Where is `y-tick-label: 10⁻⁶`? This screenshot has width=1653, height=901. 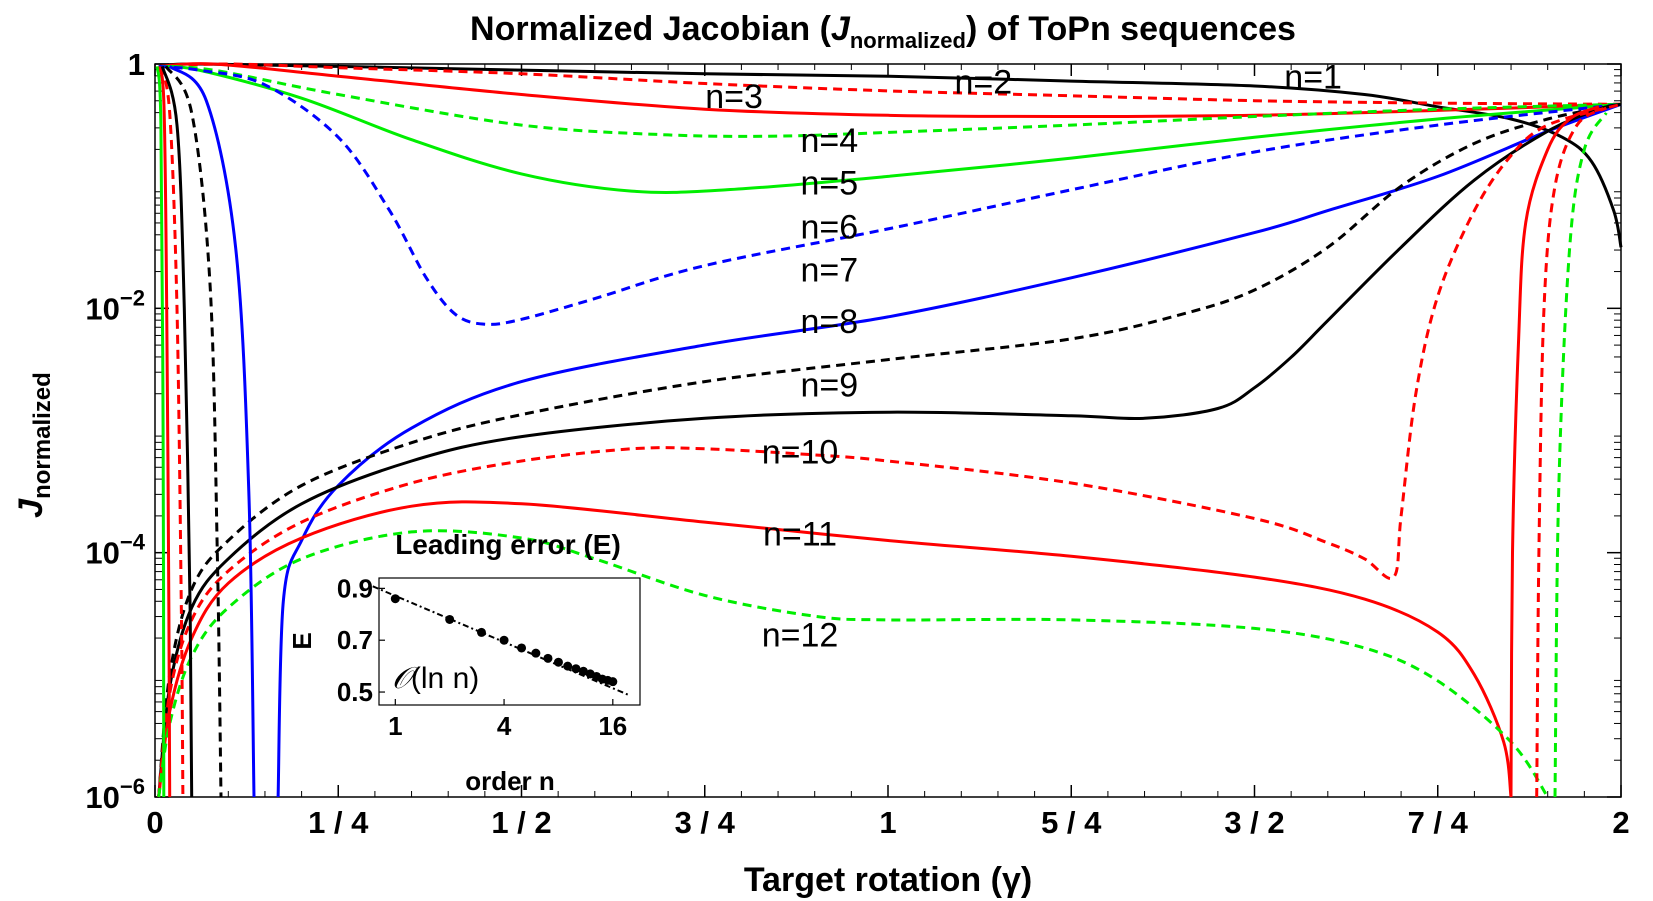
y-tick-label: 10⁻⁶ is located at coordinates (115, 794).